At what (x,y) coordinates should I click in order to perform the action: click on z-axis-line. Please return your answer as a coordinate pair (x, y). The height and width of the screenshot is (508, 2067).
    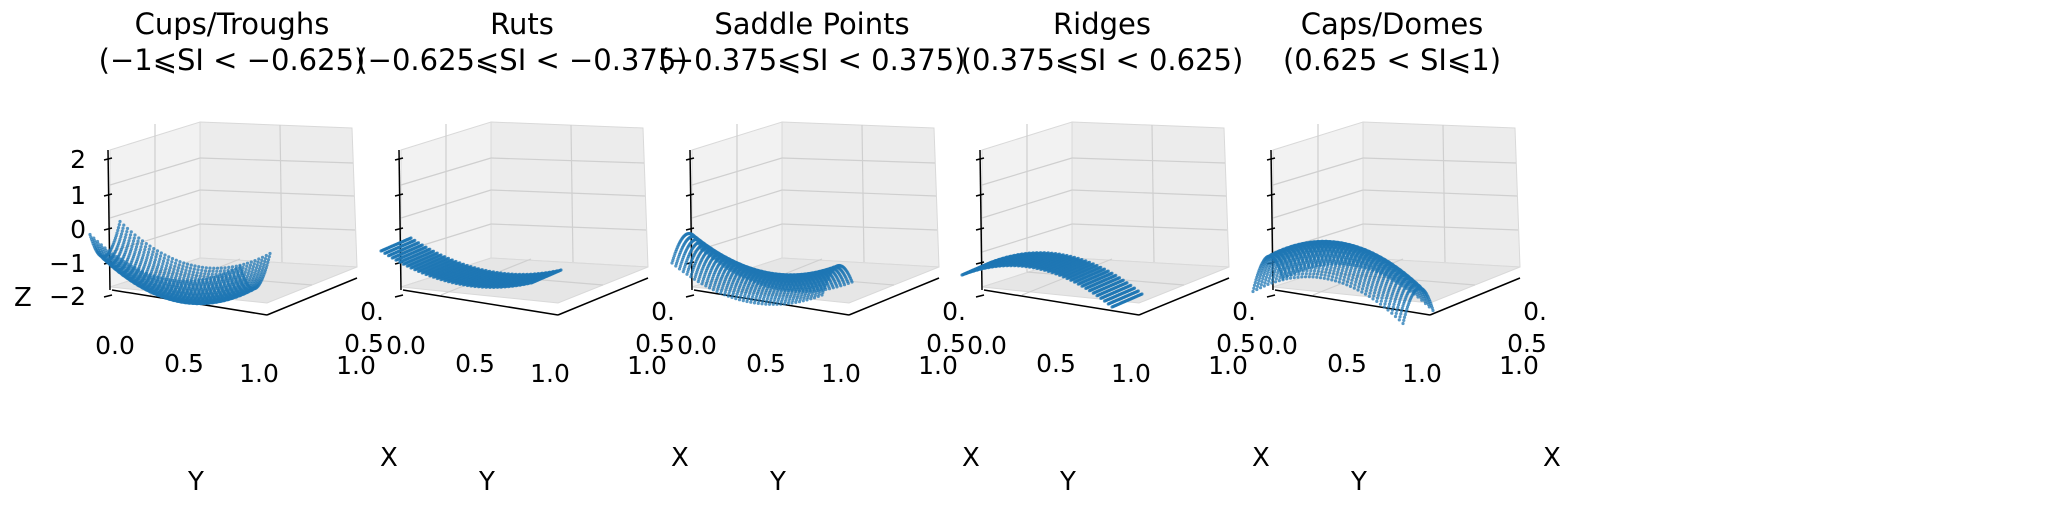
    Looking at the image, I should click on (109, 220).